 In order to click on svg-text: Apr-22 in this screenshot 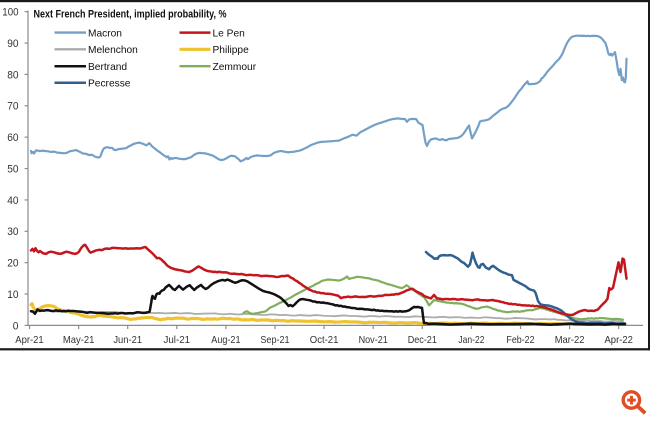, I will do `click(619, 340)`.